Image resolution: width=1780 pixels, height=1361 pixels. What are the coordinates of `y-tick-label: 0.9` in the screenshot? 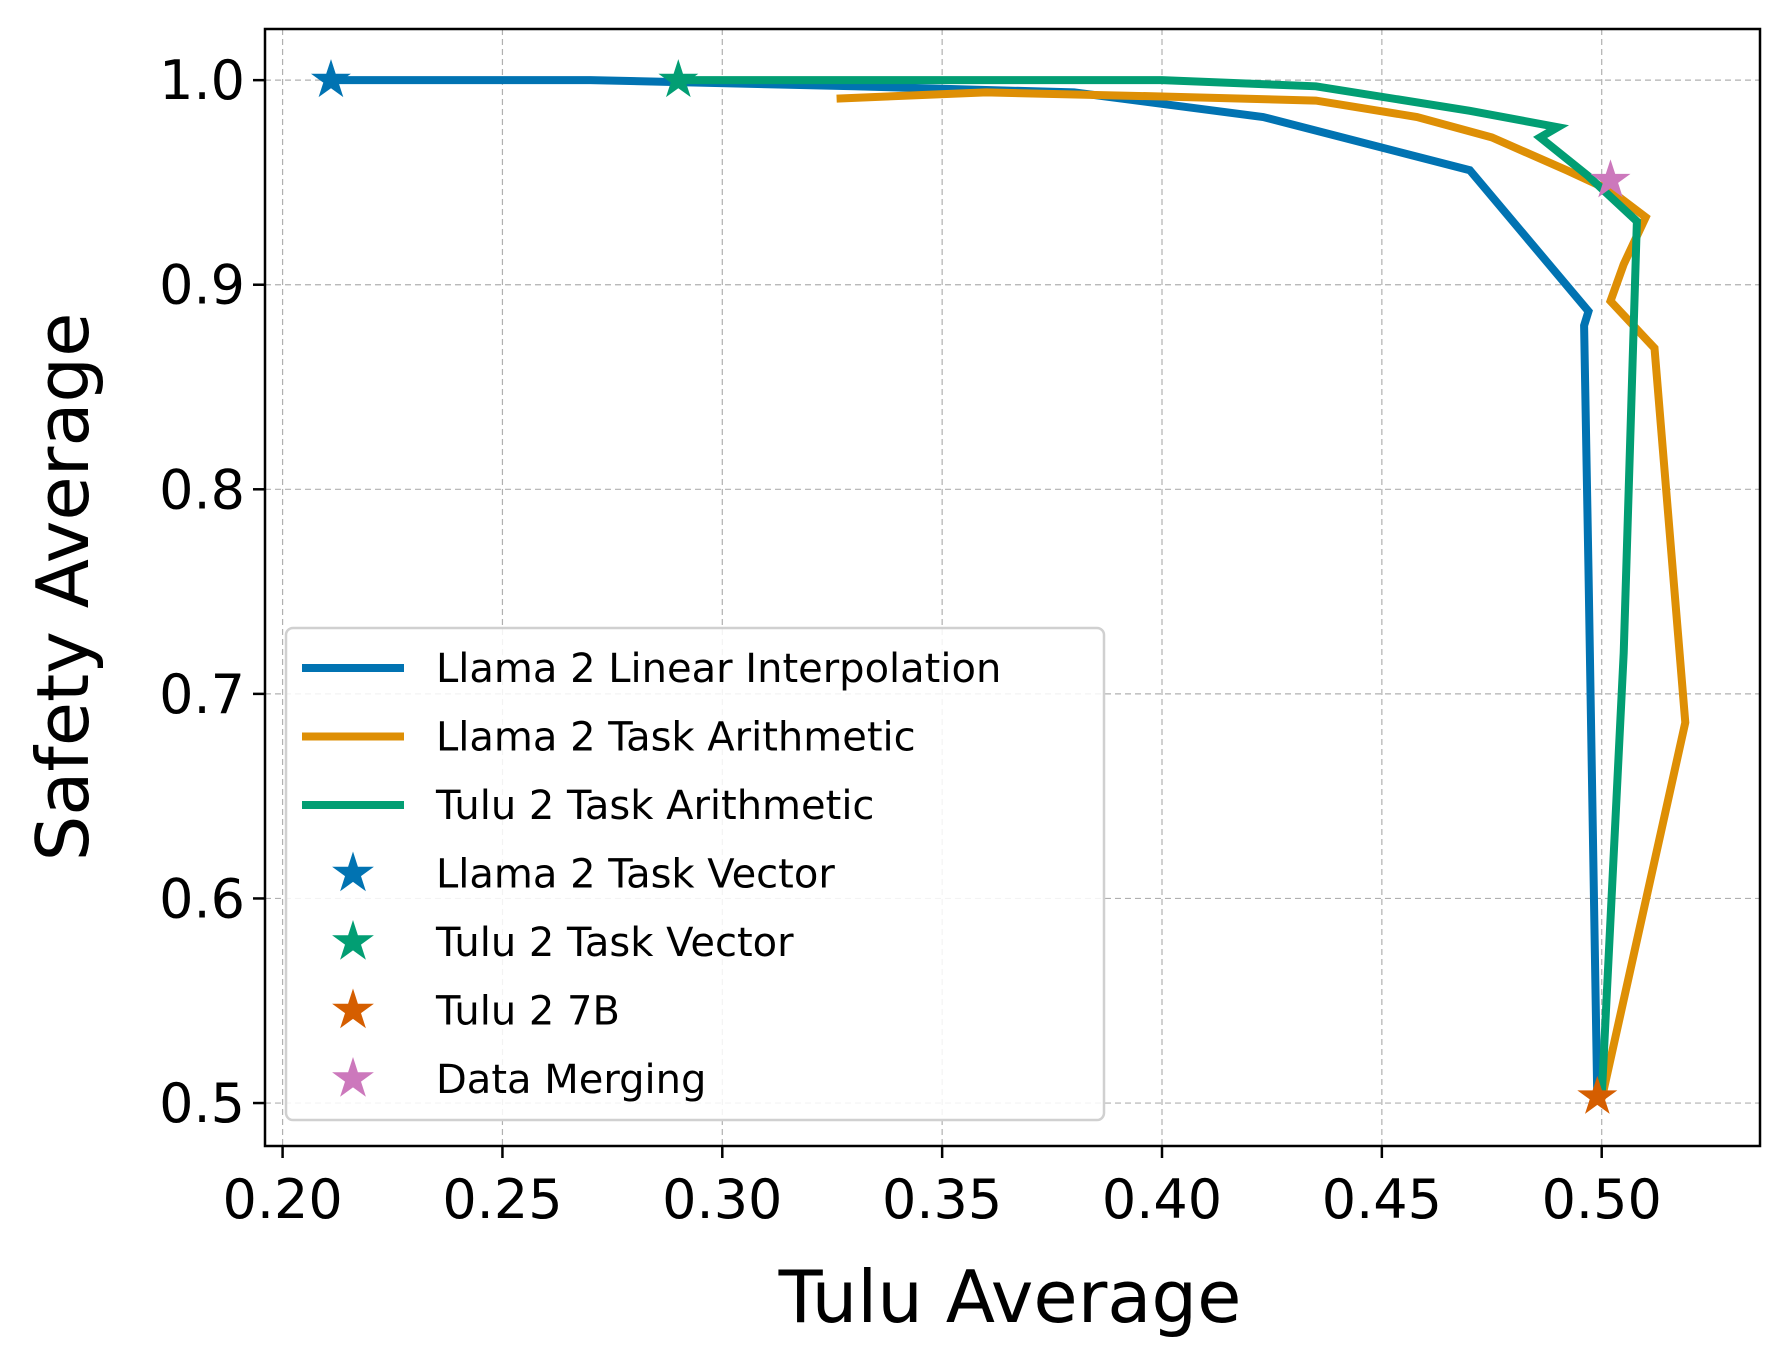 It's located at (202, 285).